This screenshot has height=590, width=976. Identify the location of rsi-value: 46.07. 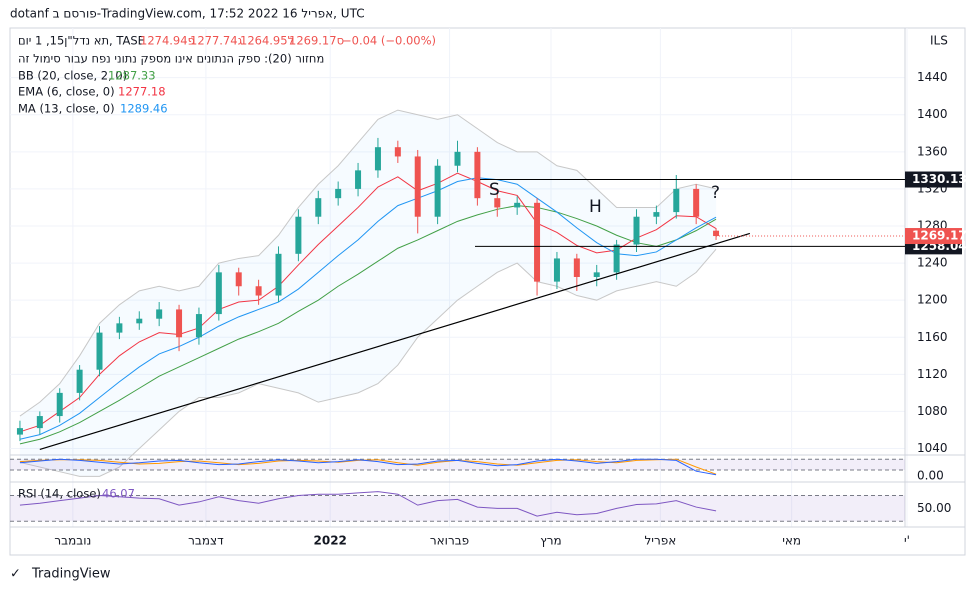
(118, 494).